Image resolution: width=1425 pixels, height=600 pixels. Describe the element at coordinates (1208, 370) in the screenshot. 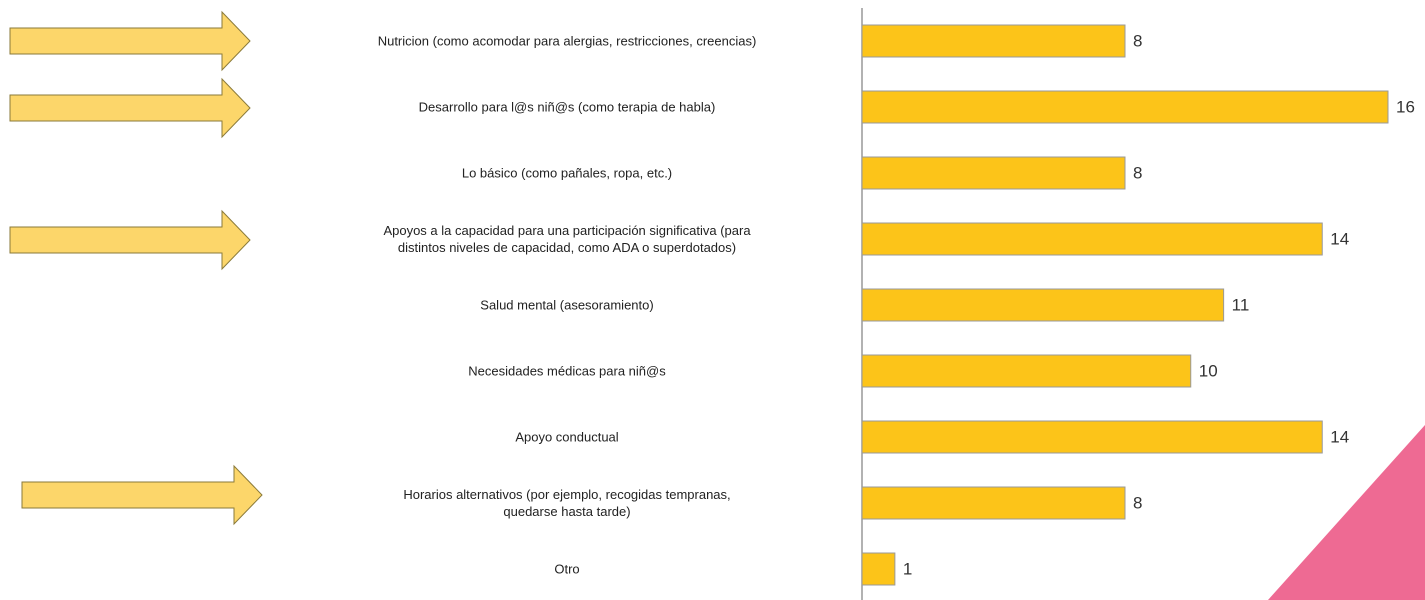

I see `value-label: 10` at that location.